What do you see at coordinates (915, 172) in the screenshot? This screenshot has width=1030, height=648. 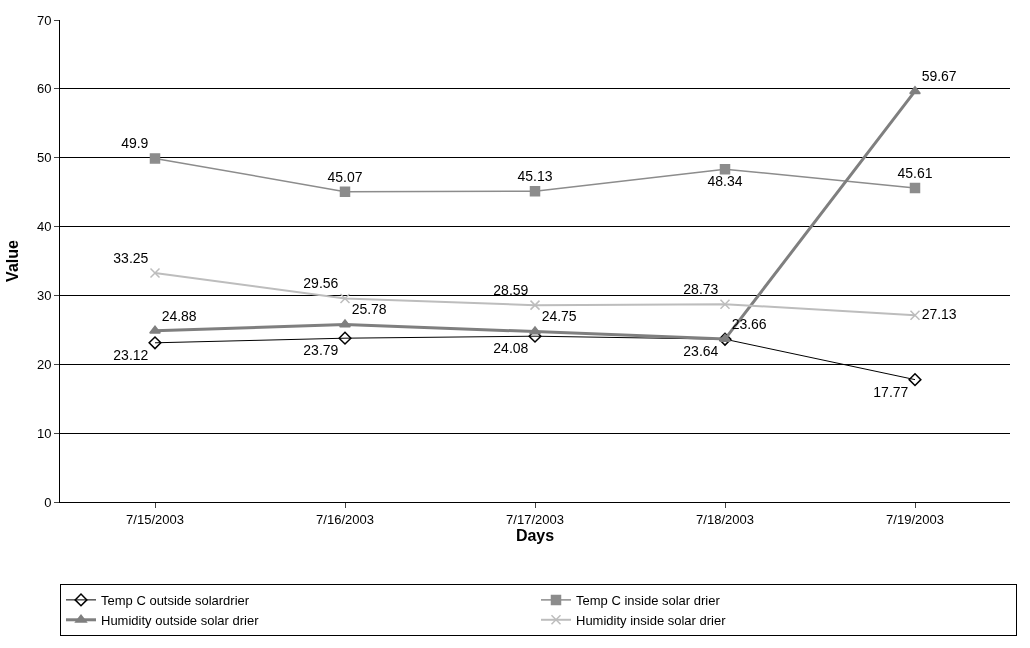 I see `data-label: 45.61` at bounding box center [915, 172].